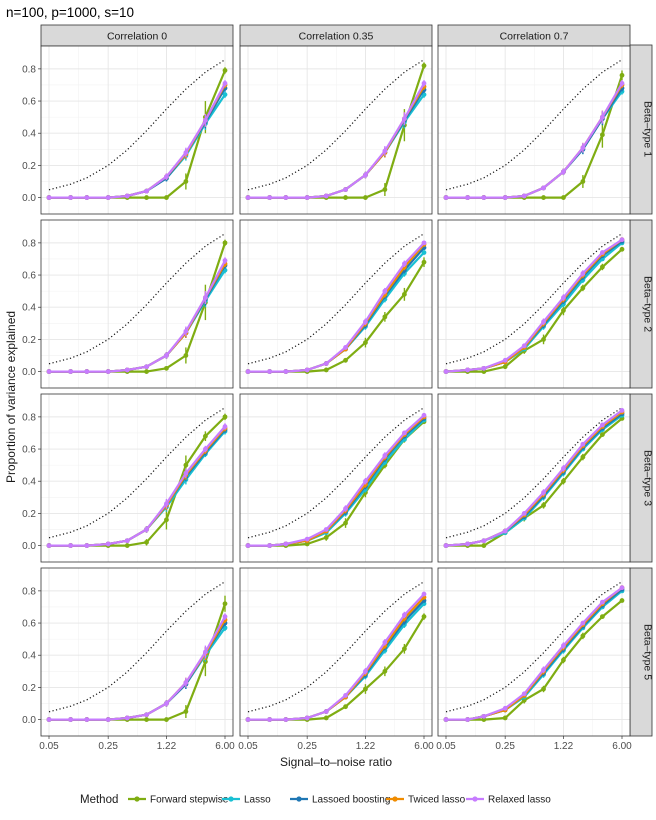  I want to click on y-tick-label: 0.0, so click(29, 546).